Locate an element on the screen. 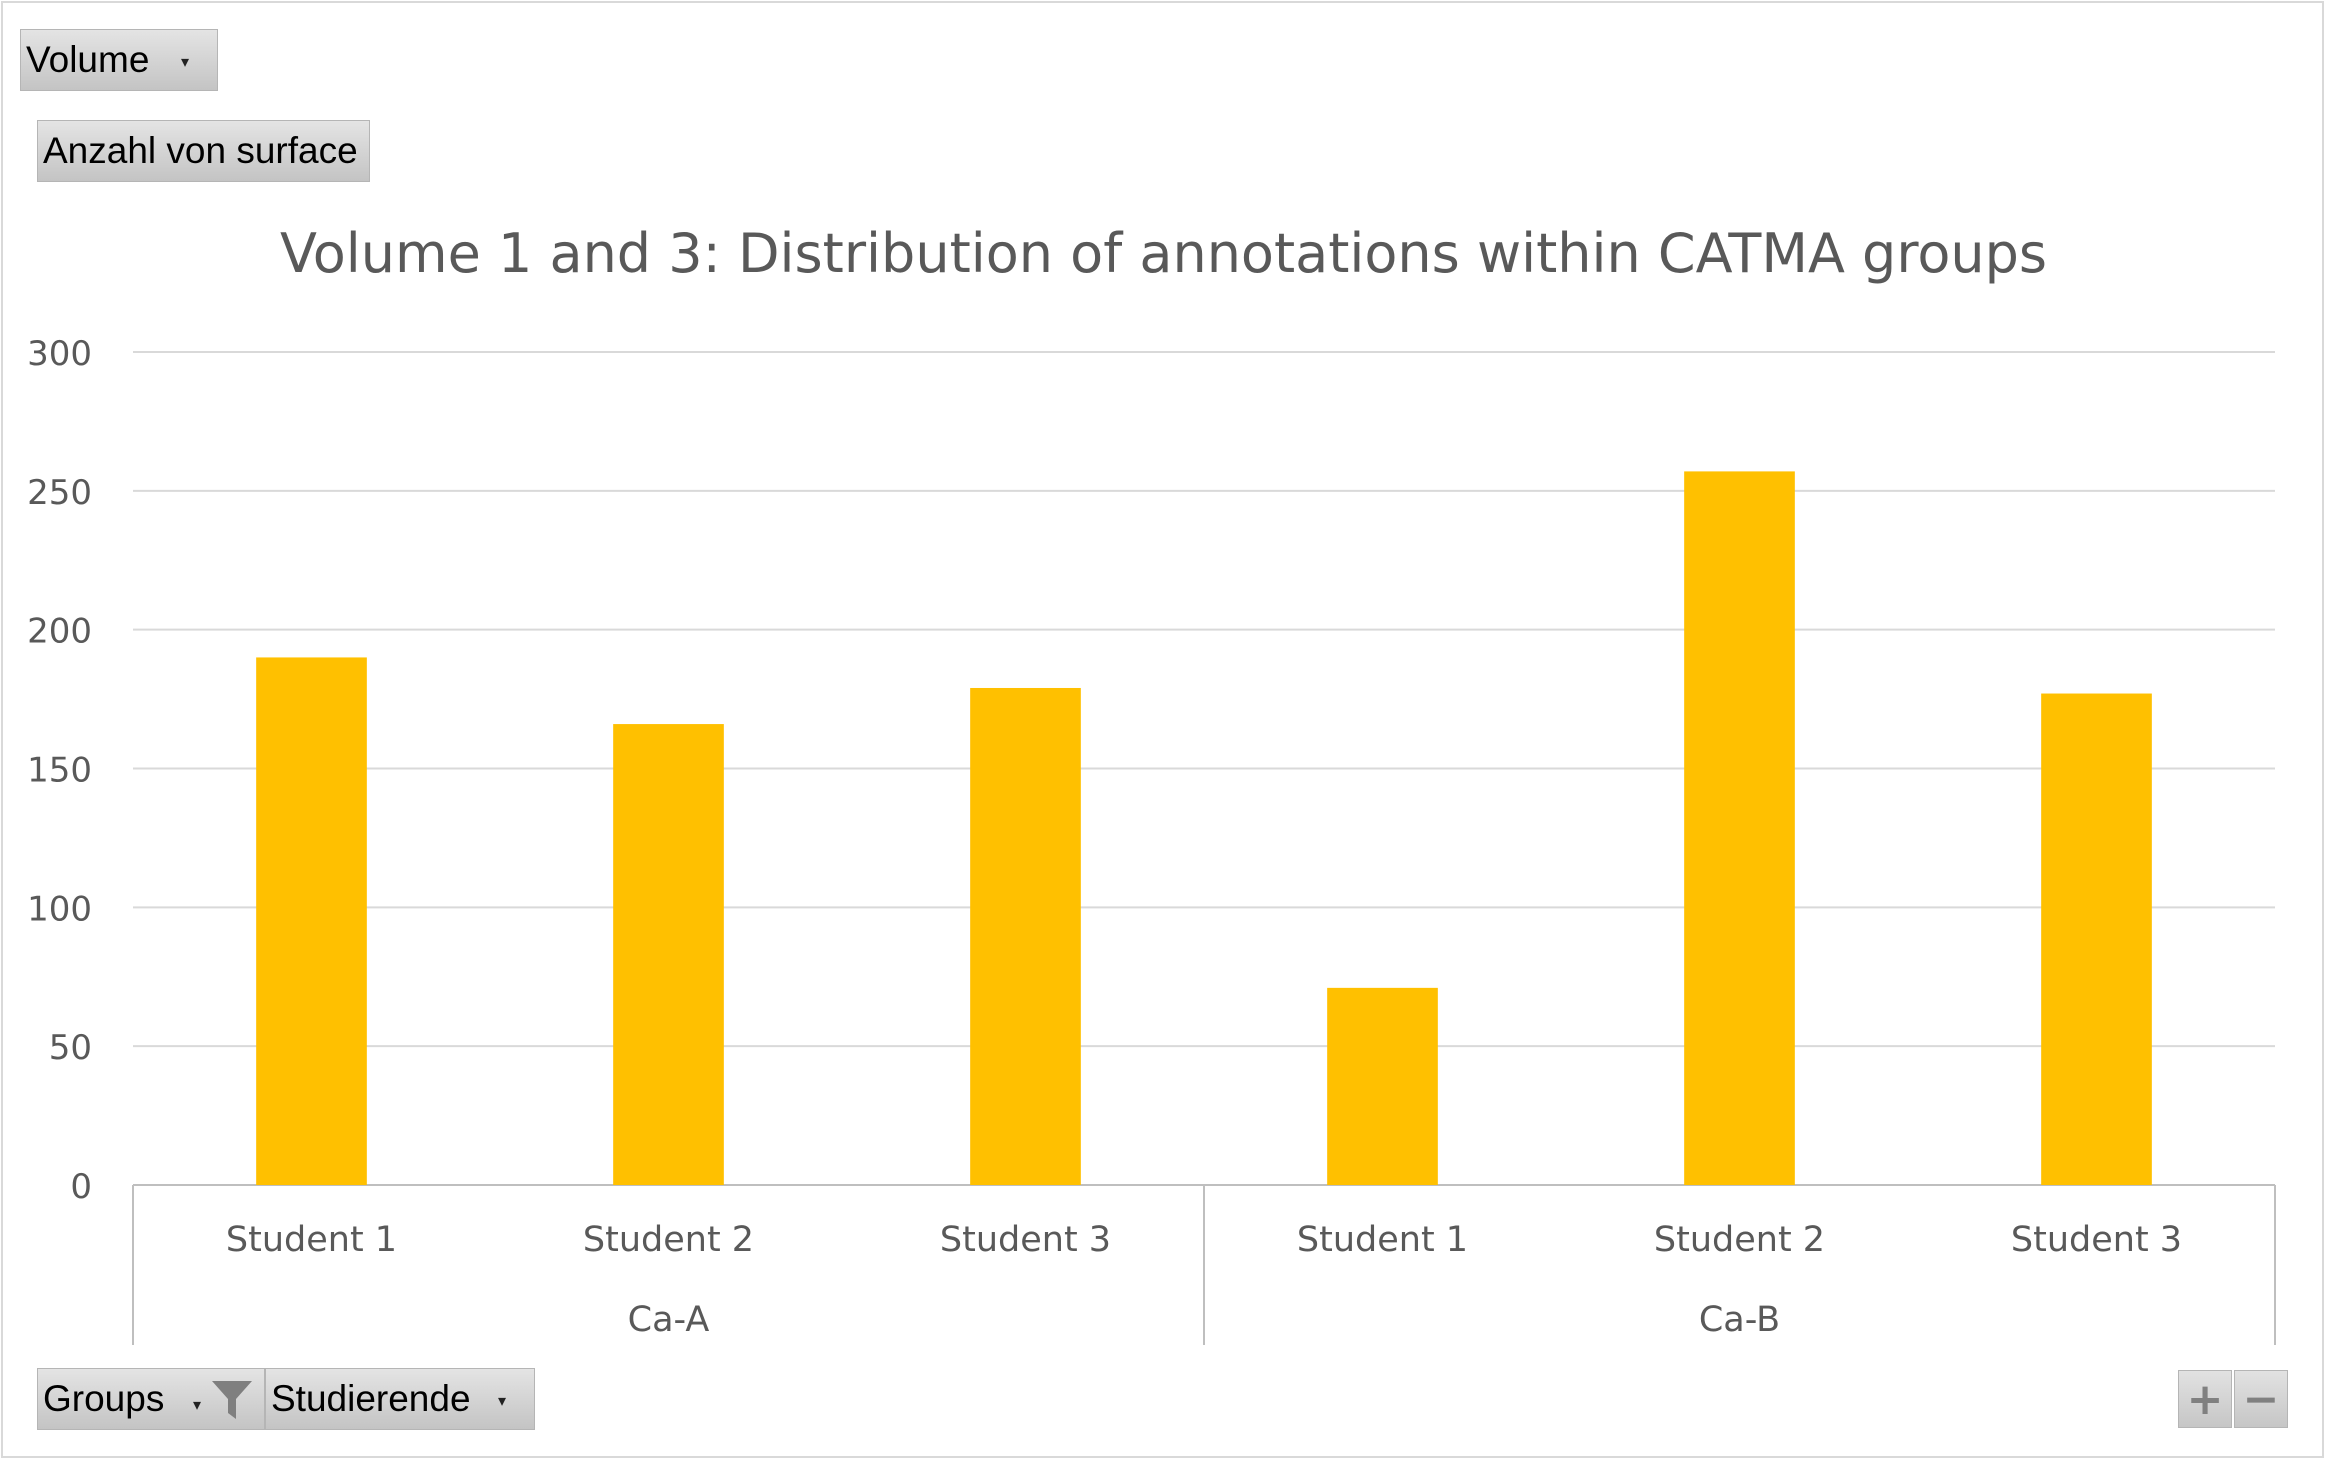 The height and width of the screenshot is (1461, 2327). group-label: Ca-B is located at coordinates (1739, 1320).